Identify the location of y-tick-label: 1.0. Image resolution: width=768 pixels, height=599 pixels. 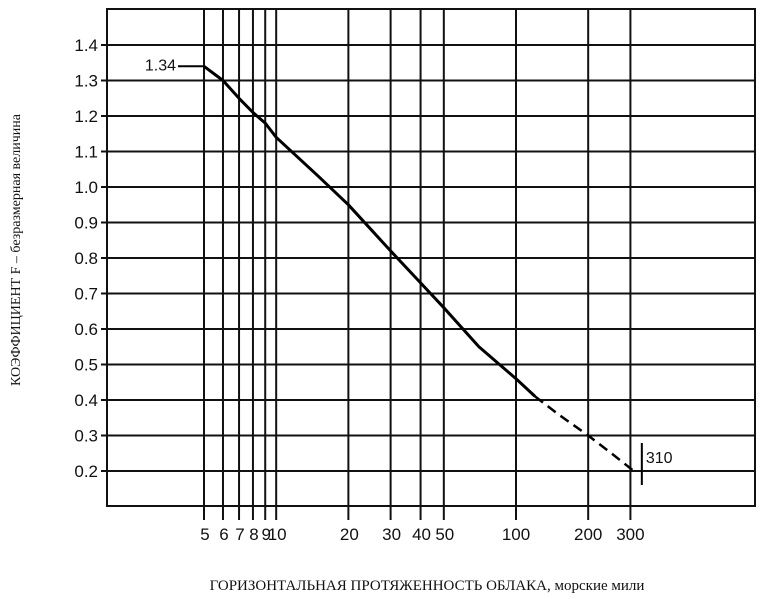
(86, 187).